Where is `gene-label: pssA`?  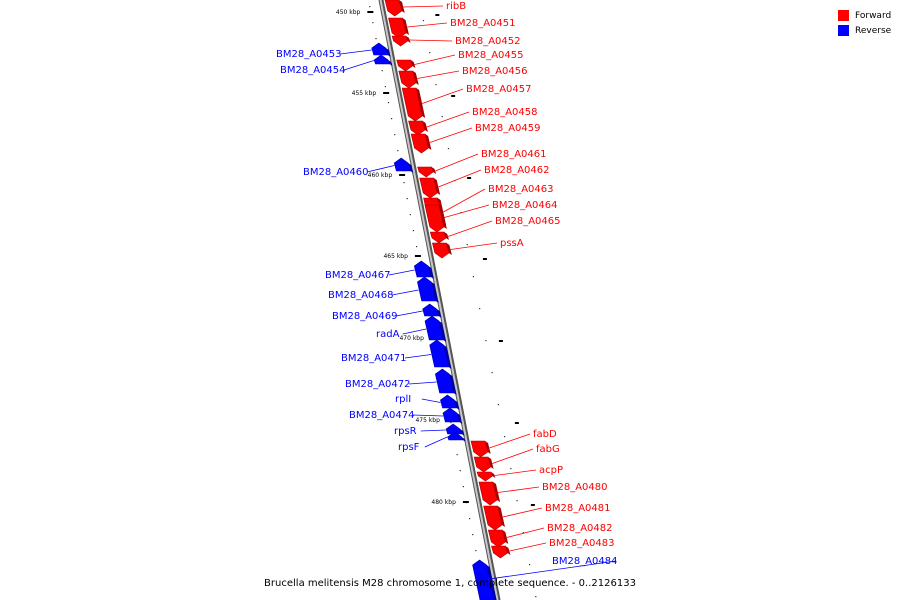
gene-label: pssA is located at coordinates (512, 243).